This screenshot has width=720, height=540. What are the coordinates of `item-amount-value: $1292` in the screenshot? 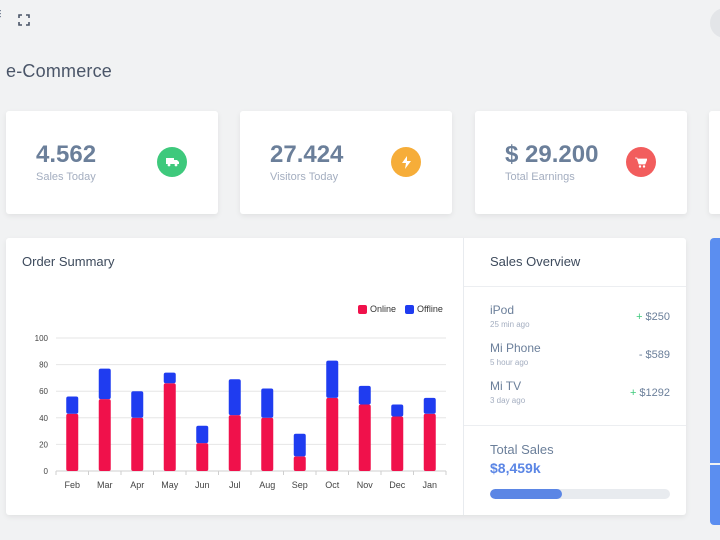 It's located at (654, 393).